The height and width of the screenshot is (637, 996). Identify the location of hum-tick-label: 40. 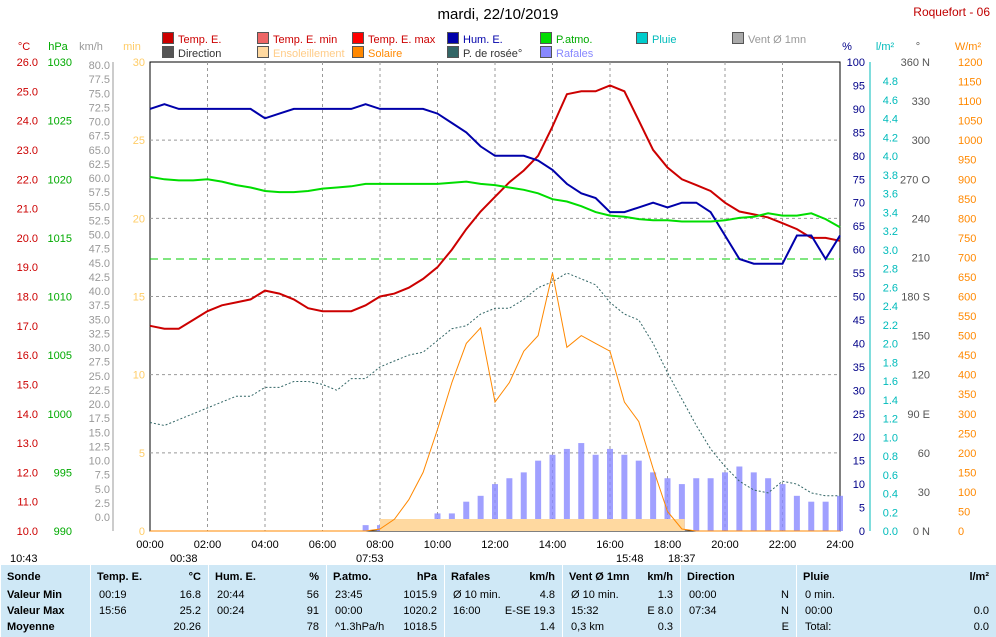
(859, 344).